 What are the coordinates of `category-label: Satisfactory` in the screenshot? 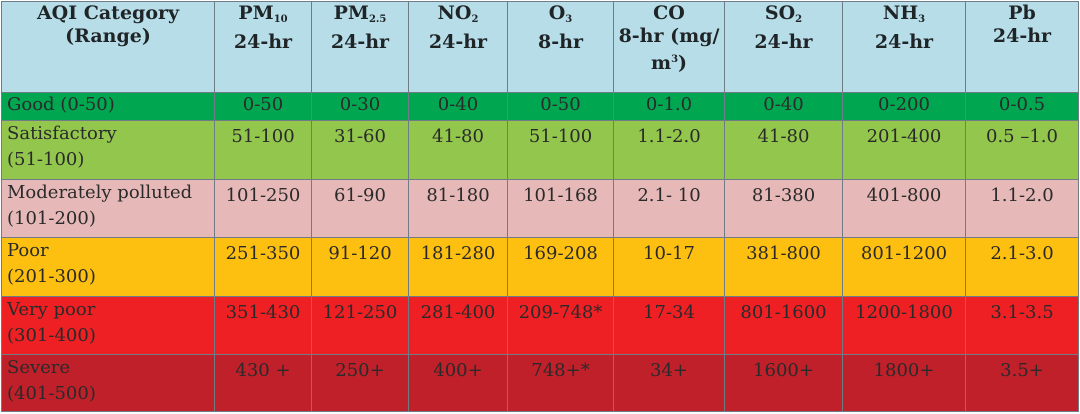 It's located at (62, 134).